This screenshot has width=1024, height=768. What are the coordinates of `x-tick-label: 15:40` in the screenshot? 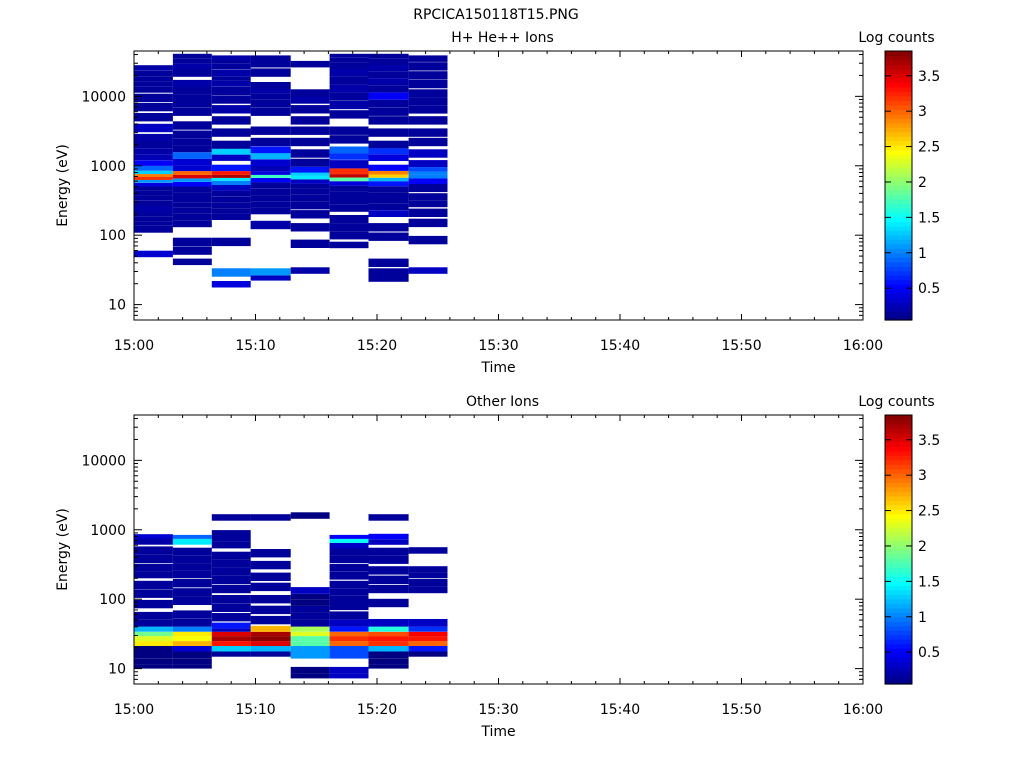 It's located at (620, 710).